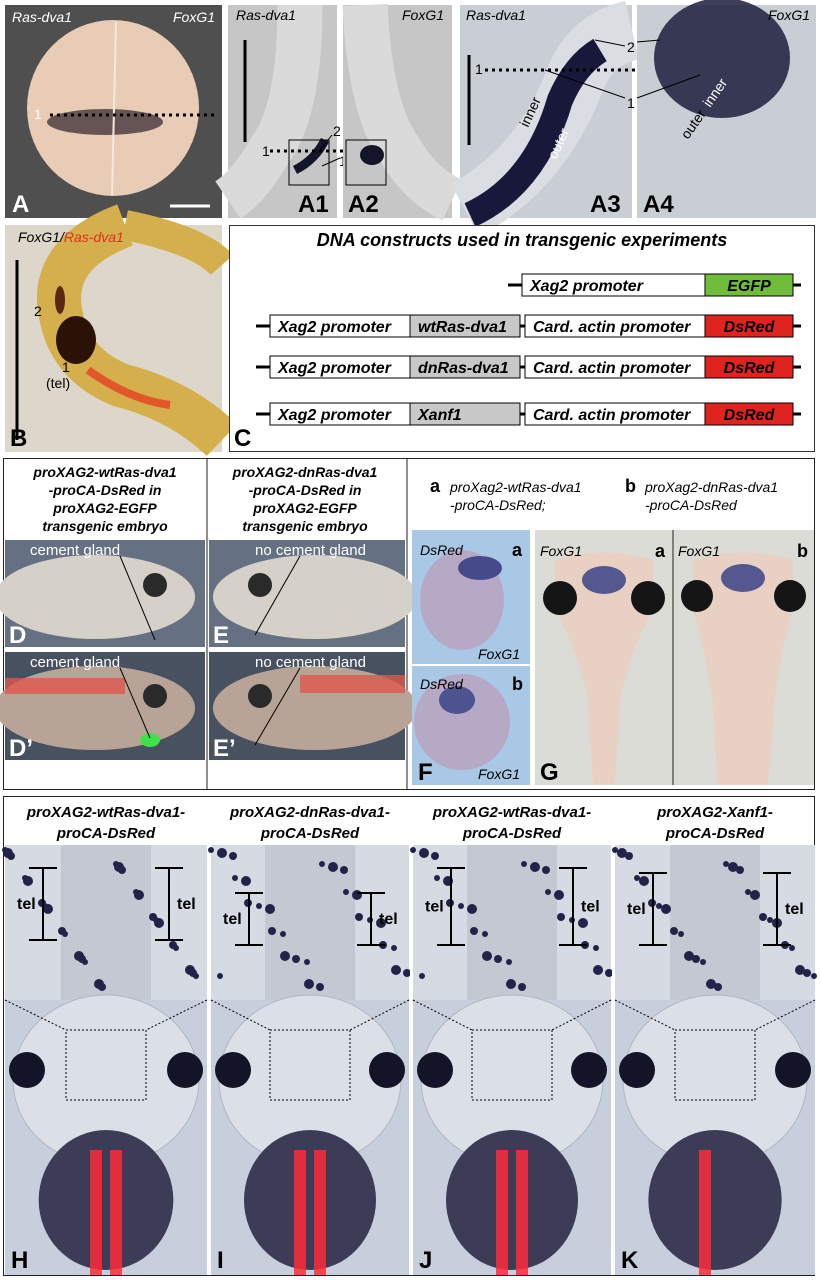 This screenshot has width=821, height=1280. What do you see at coordinates (105, 526) in the screenshot?
I see `caption: transgenic embryo` at bounding box center [105, 526].